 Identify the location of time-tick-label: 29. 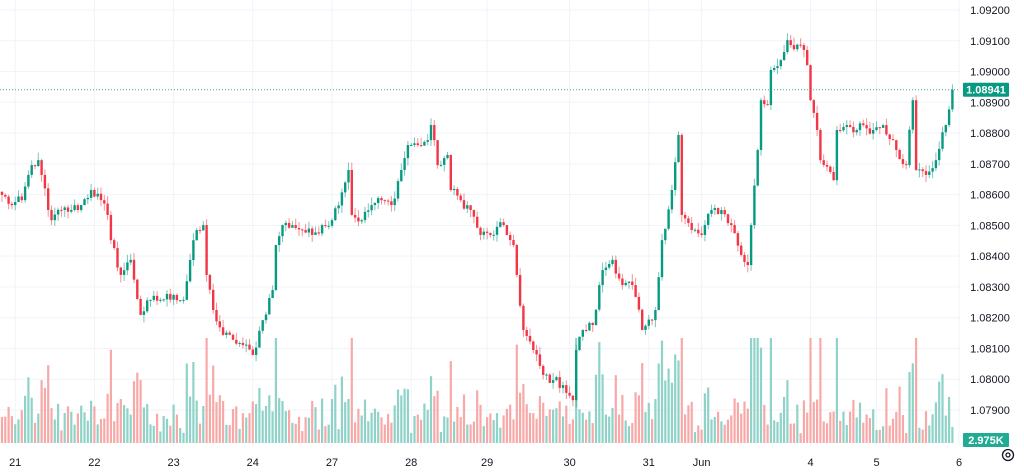
(487, 463).